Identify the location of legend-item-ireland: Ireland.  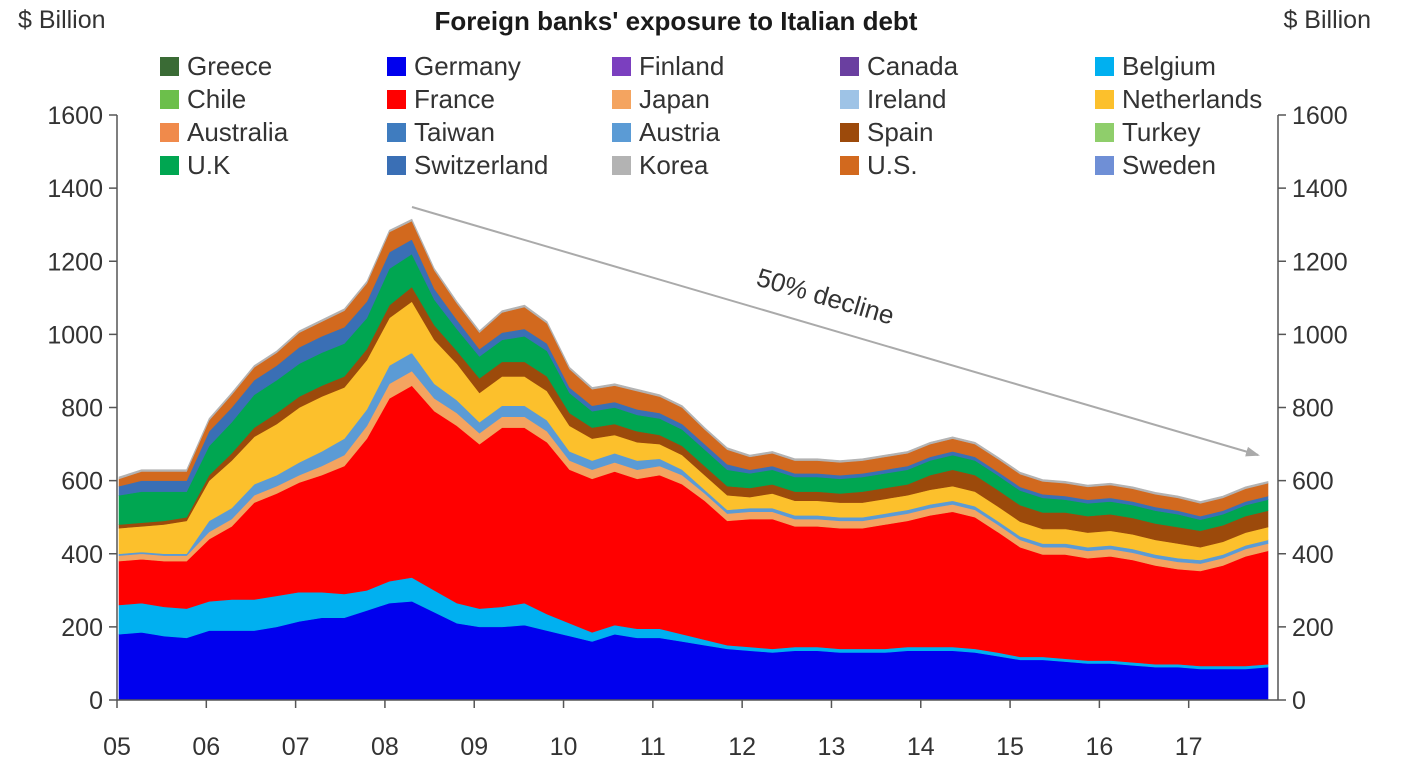
(893, 99).